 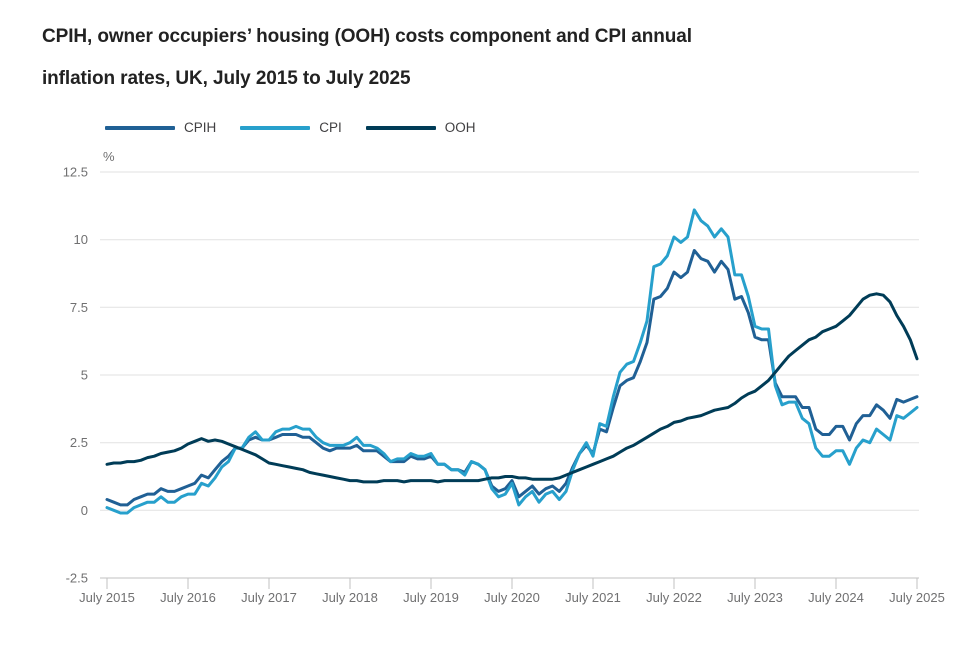 I want to click on y-tick-label: 12.5, so click(x=75, y=172).